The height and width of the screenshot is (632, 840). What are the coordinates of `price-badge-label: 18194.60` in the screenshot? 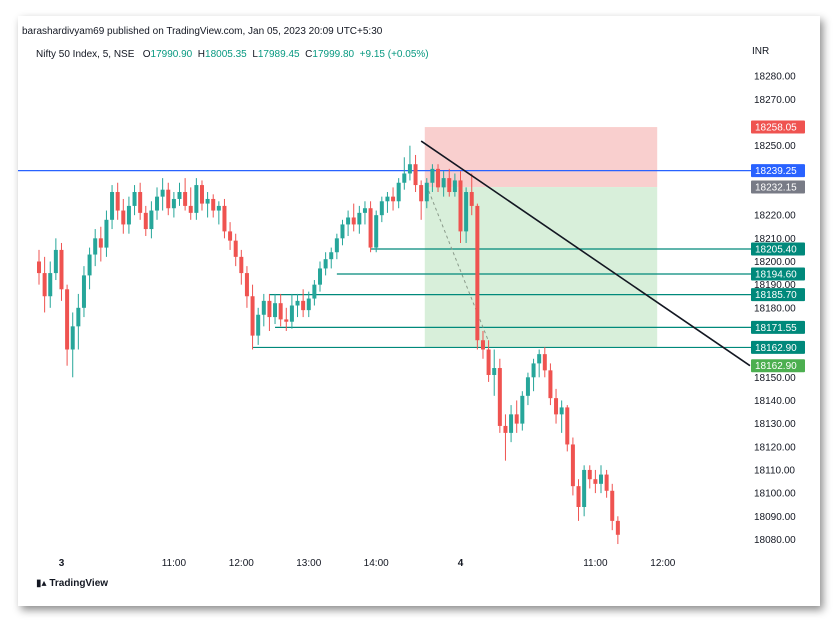 It's located at (776, 275).